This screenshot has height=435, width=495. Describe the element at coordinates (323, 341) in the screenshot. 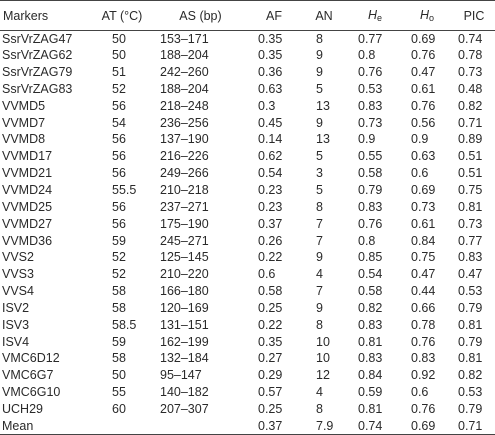

I see `cell-an: 10` at that location.